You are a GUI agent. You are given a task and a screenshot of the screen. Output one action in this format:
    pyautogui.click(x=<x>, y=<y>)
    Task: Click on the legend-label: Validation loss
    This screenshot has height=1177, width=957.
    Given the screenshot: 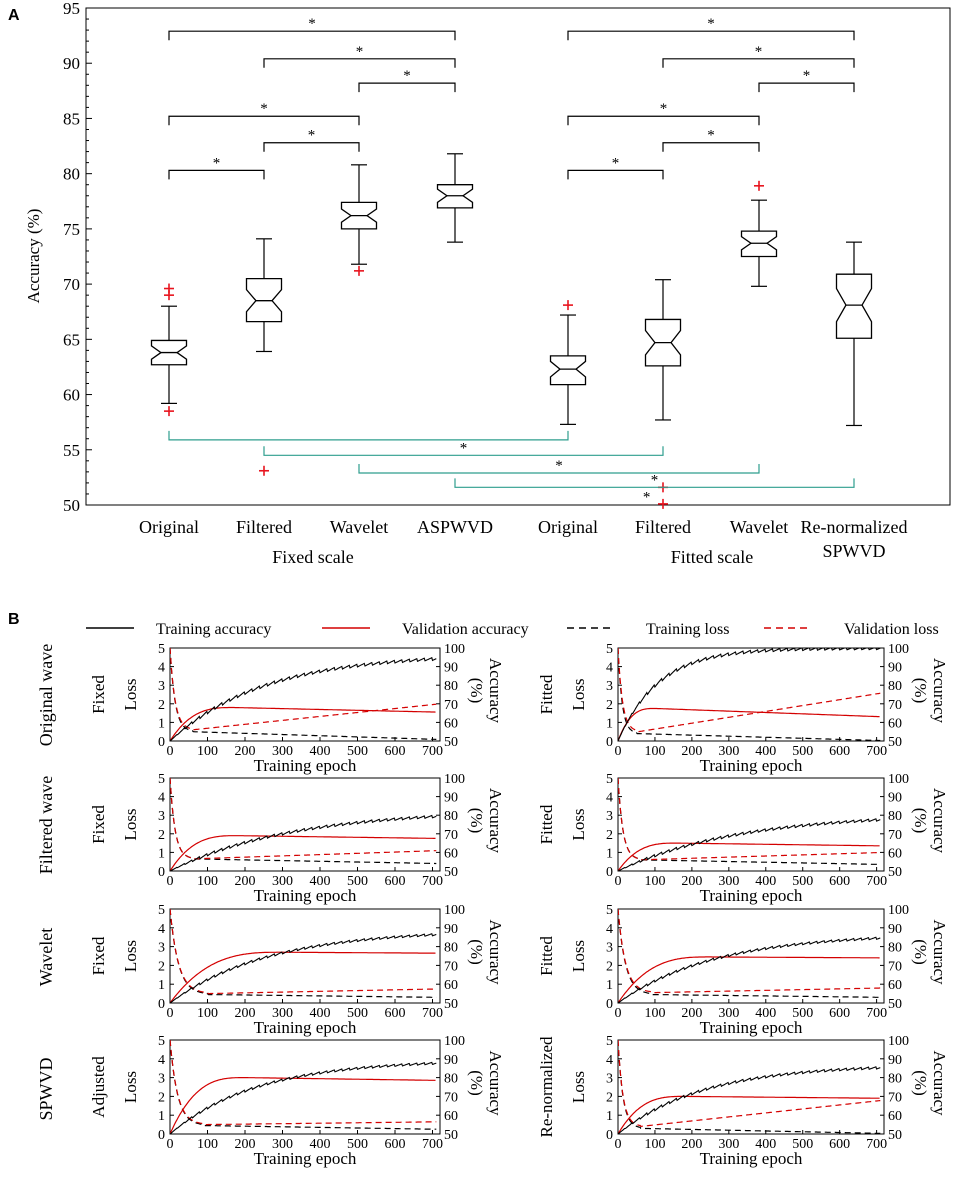 What is the action you would take?
    pyautogui.click(x=891, y=629)
    